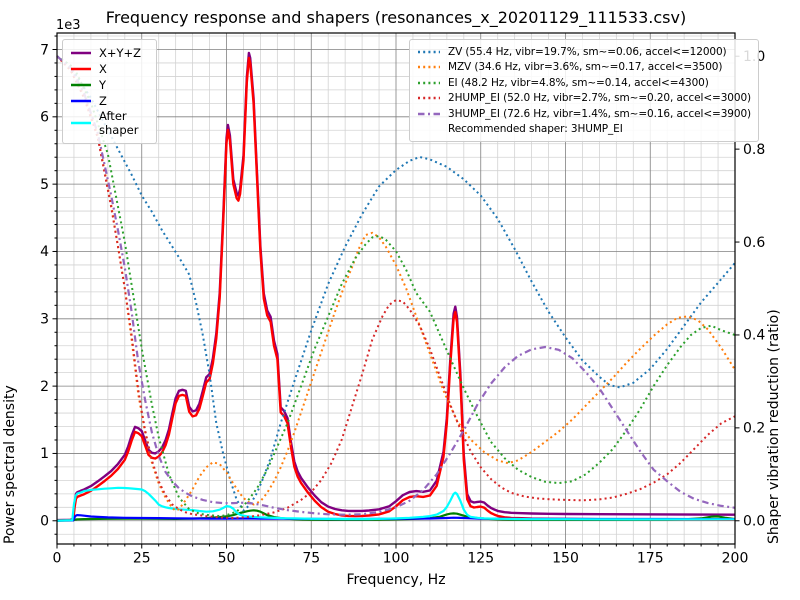  What do you see at coordinates (311, 559) in the screenshot?
I see `x-tick-label: 75` at bounding box center [311, 559].